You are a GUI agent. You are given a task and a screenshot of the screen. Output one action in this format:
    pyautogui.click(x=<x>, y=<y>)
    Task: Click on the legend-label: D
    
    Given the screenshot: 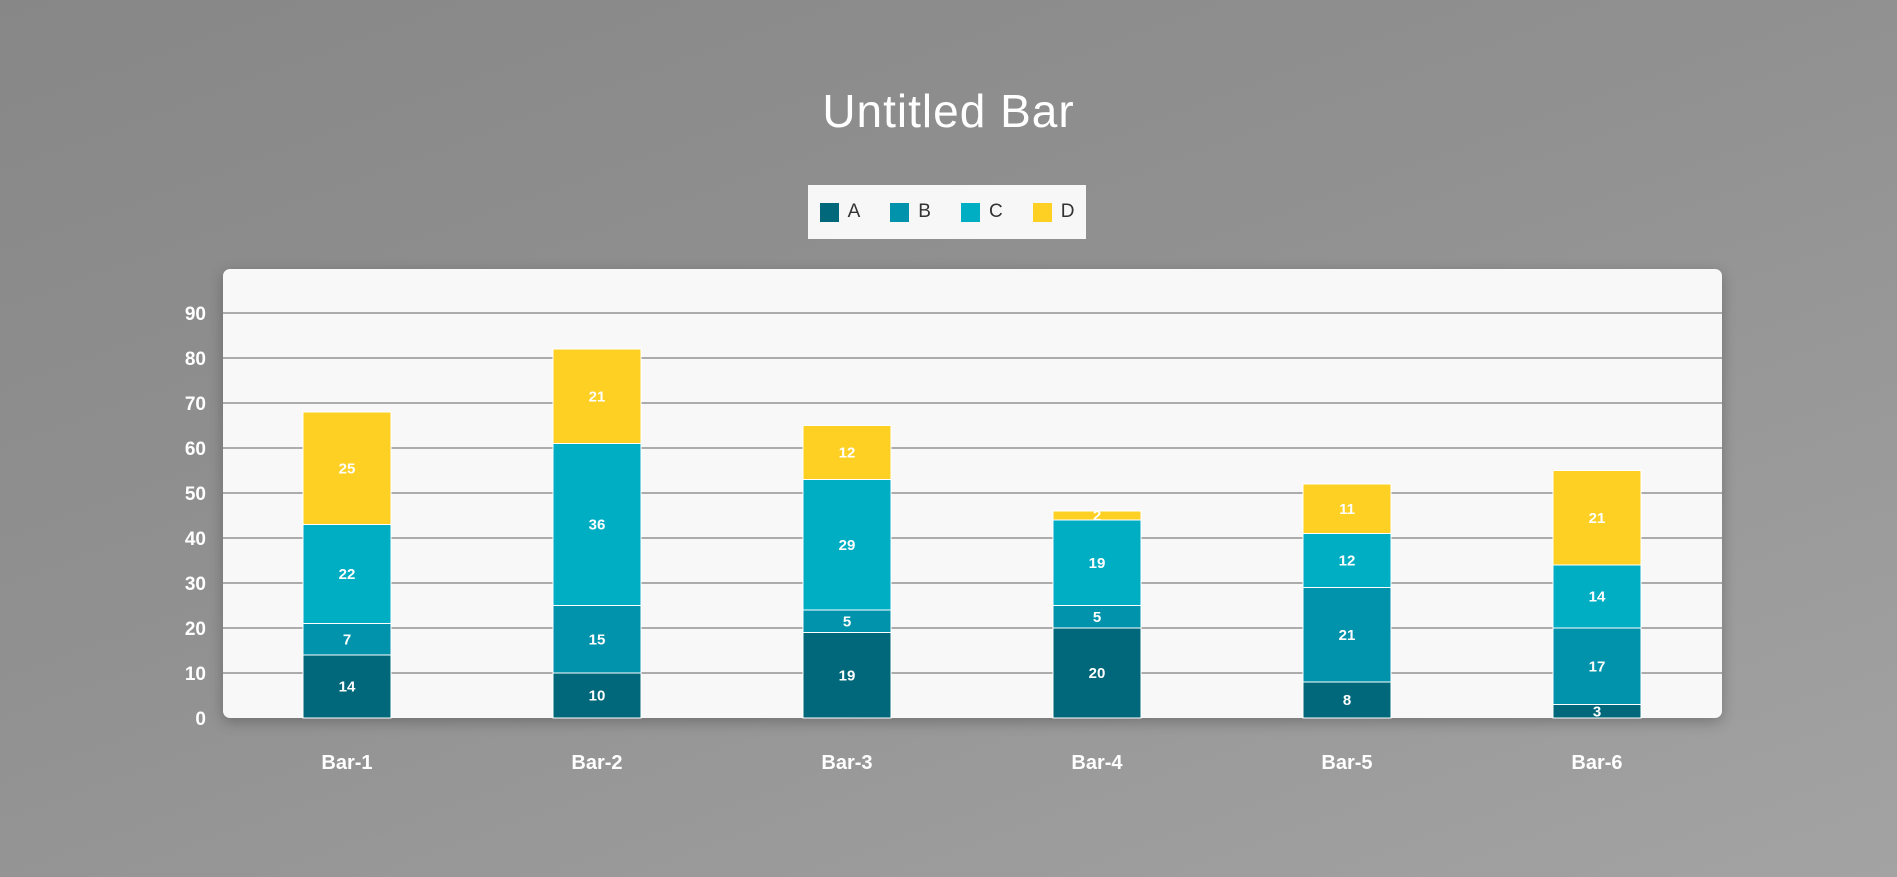 What is the action you would take?
    pyautogui.click(x=1067, y=211)
    